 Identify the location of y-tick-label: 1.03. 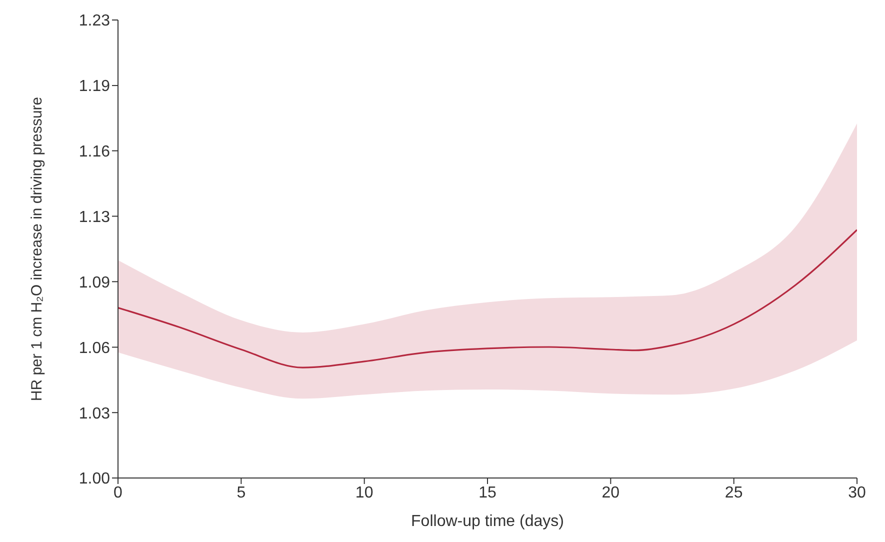
(94, 413).